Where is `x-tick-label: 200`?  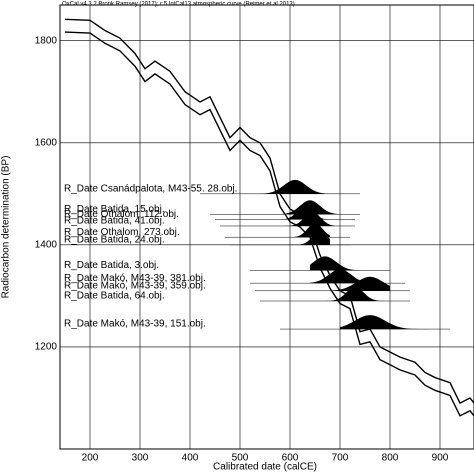 x-tick-label: 200 is located at coordinates (90, 458).